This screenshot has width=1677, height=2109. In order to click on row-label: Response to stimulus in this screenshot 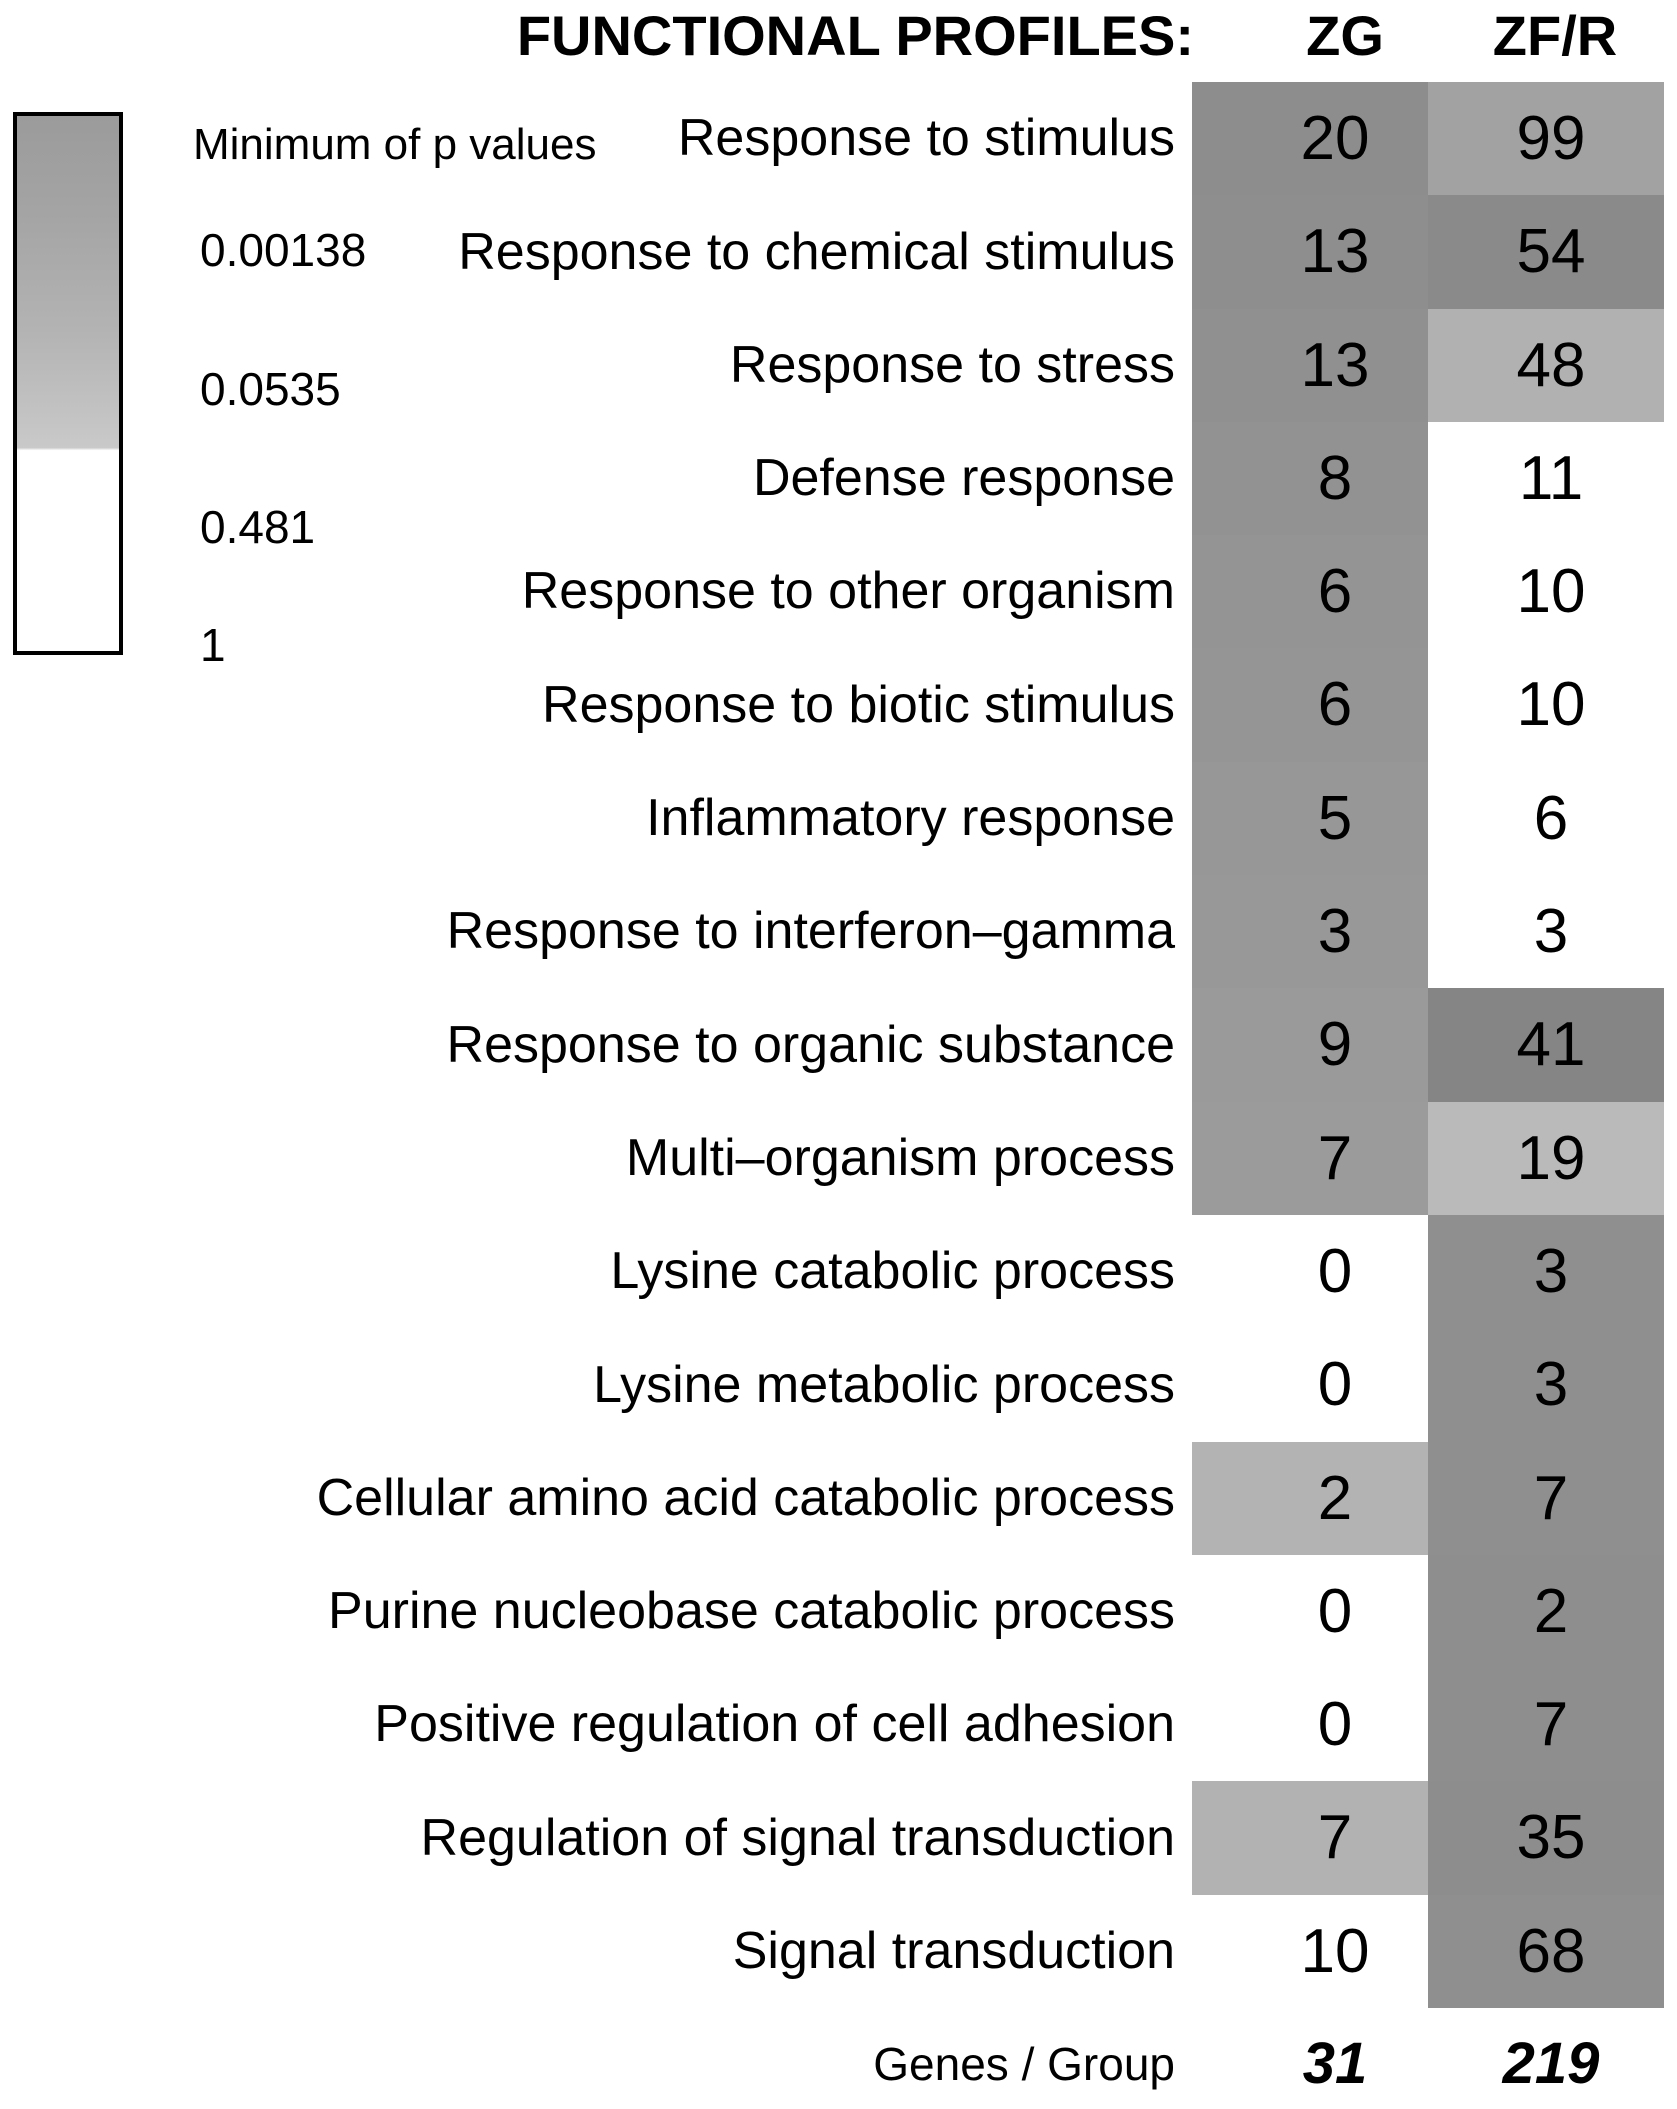, I will do `click(926, 138)`.